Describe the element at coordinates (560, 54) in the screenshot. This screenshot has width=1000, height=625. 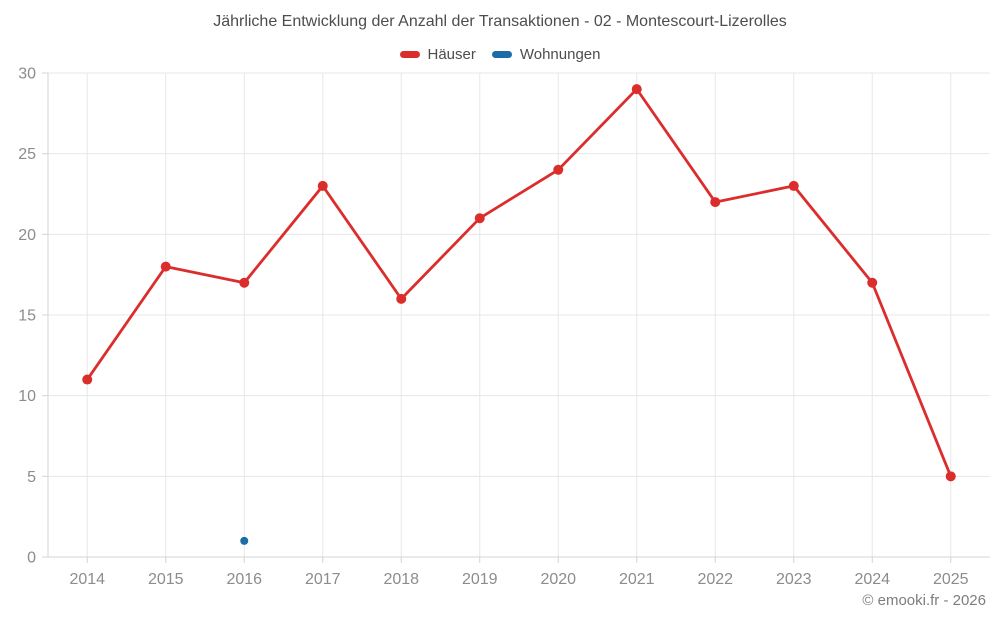
I see `legend-label-wohnungen: Wohnungen` at that location.